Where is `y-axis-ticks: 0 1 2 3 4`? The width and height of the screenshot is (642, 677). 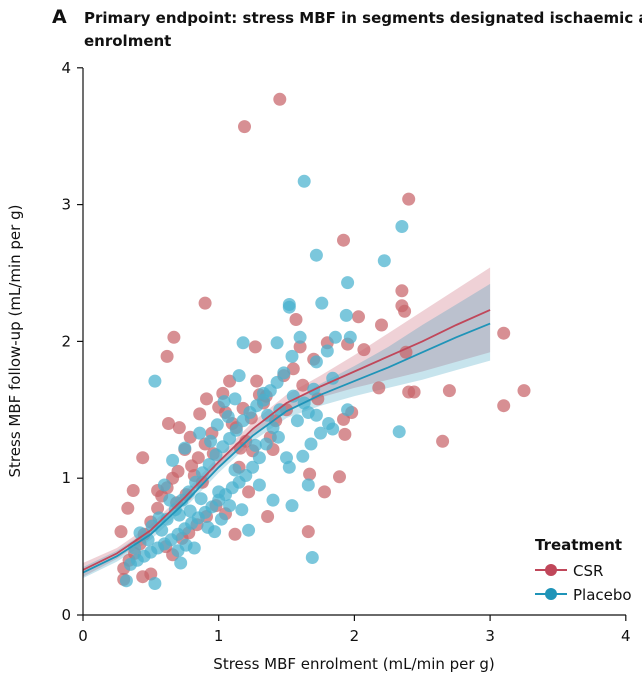 y-axis-ticks: 0 1 2 3 4 is located at coordinates (72, 341).